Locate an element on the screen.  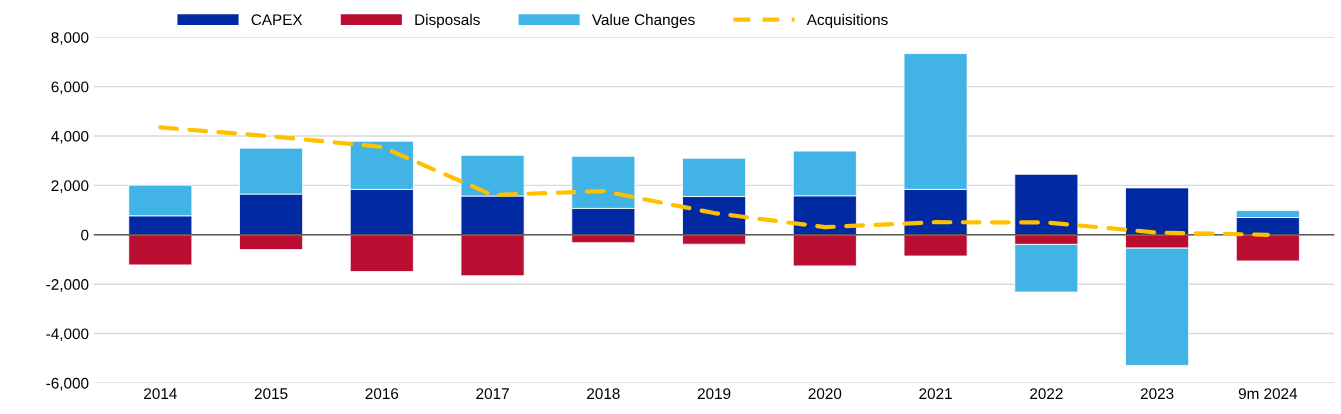
x-tick-label: 2014 is located at coordinates (160, 394).